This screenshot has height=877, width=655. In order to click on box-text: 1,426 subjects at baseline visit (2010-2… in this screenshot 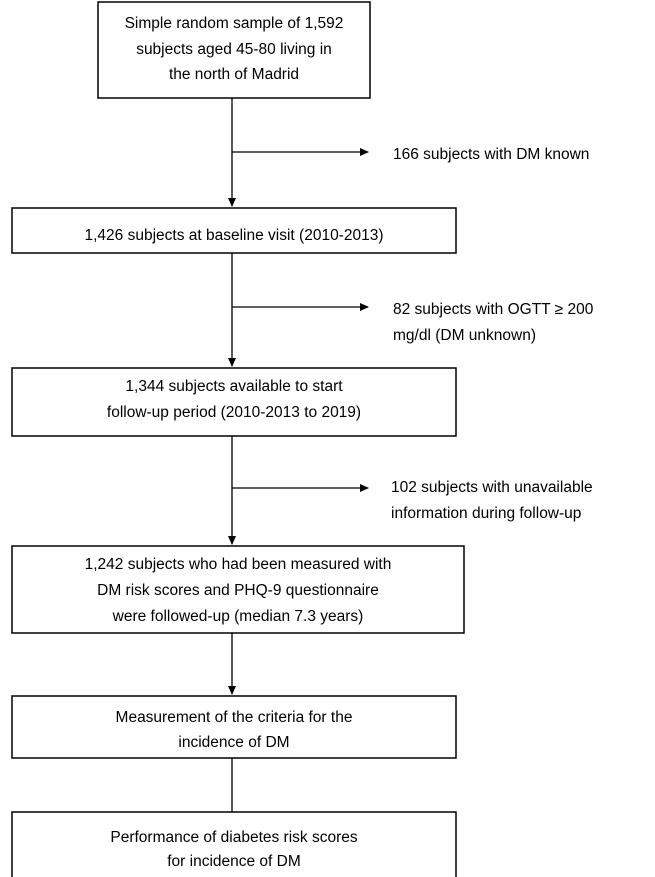, I will do `click(234, 235)`.